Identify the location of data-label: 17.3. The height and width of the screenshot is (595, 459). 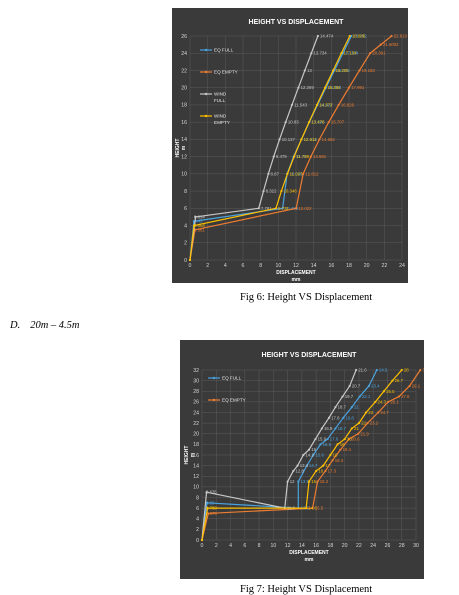
(332, 470).